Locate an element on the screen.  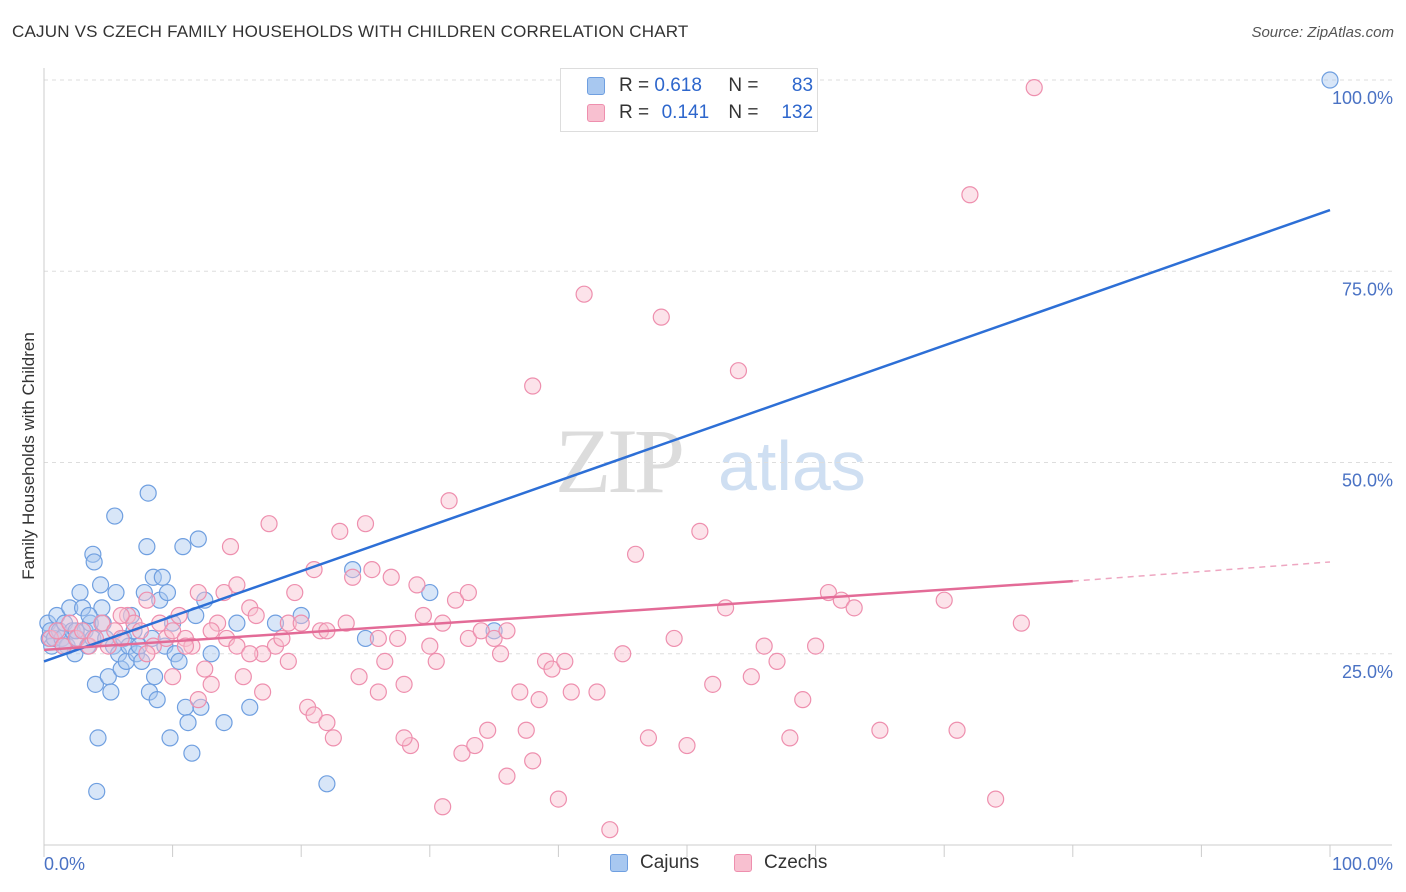
czechs-trend-line is located at coordinates (558, 615).